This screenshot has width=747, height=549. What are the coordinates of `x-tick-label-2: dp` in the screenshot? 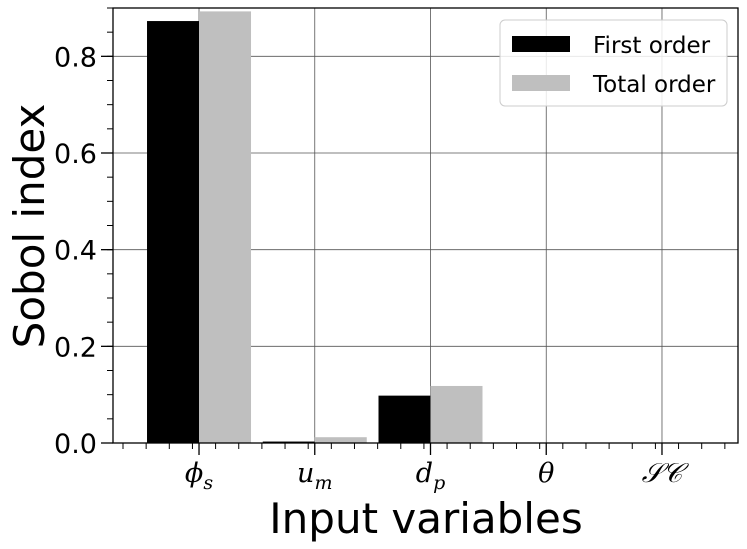 It's located at (430, 476).